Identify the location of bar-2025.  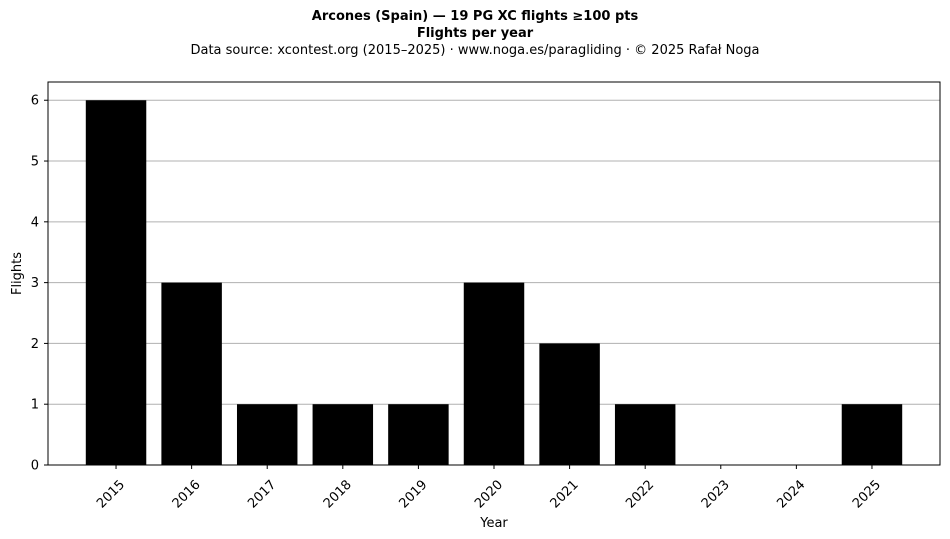
(872, 434).